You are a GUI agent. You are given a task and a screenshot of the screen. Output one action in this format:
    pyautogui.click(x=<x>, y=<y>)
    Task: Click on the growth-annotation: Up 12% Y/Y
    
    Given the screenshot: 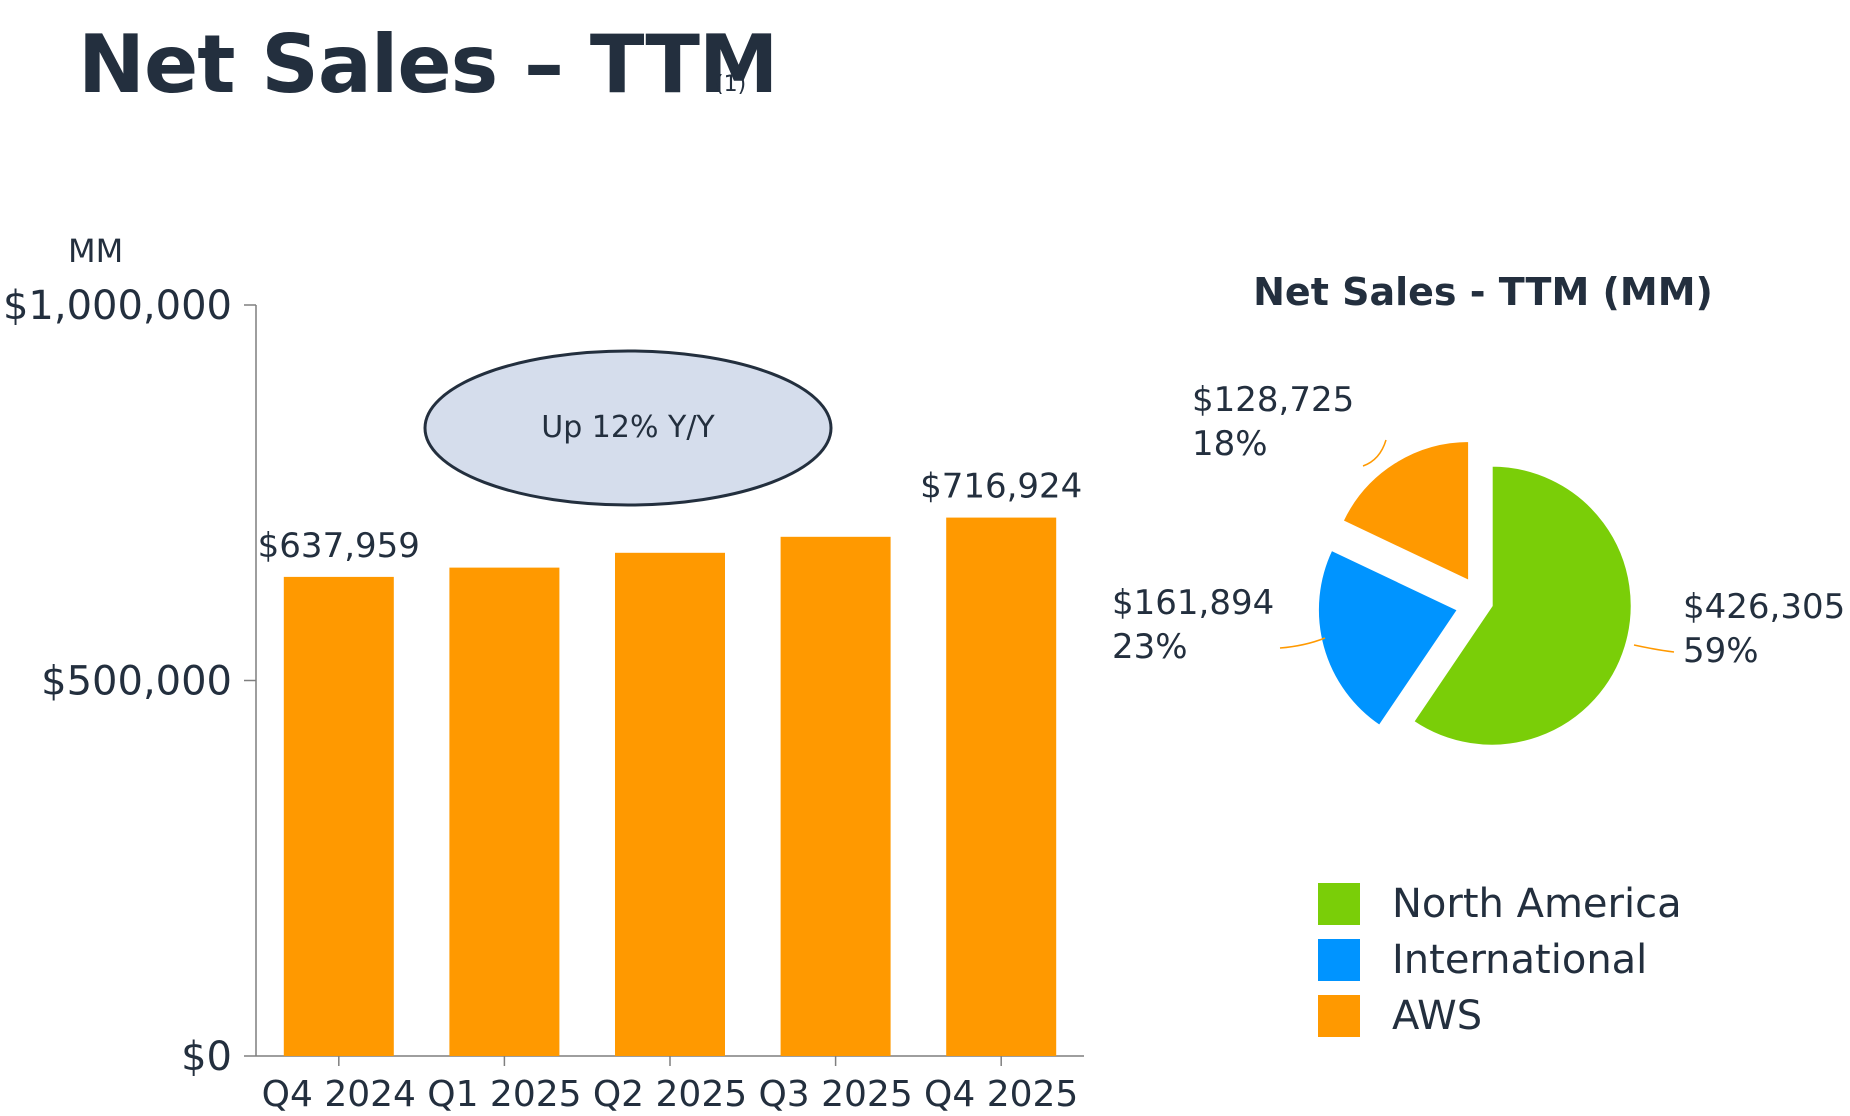 What is the action you would take?
    pyautogui.click(x=628, y=428)
    